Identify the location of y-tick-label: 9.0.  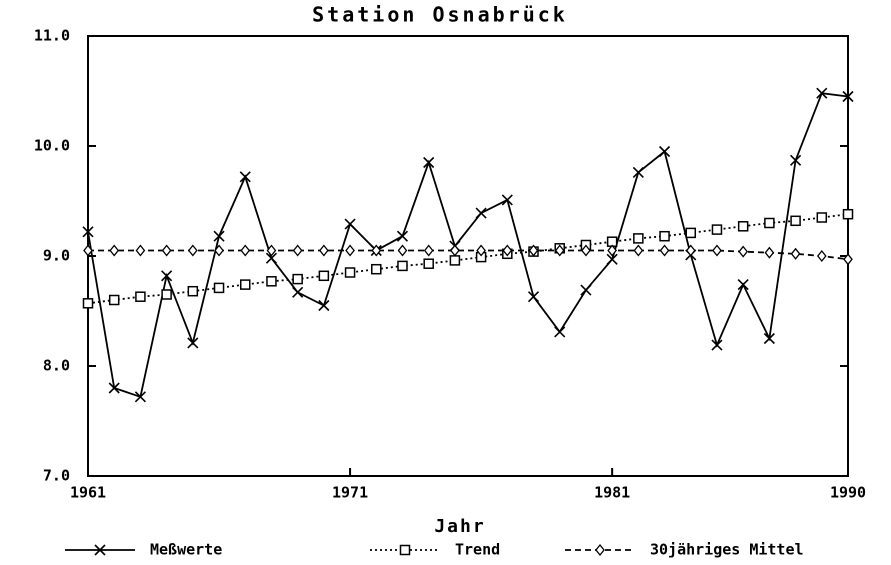
(56, 256).